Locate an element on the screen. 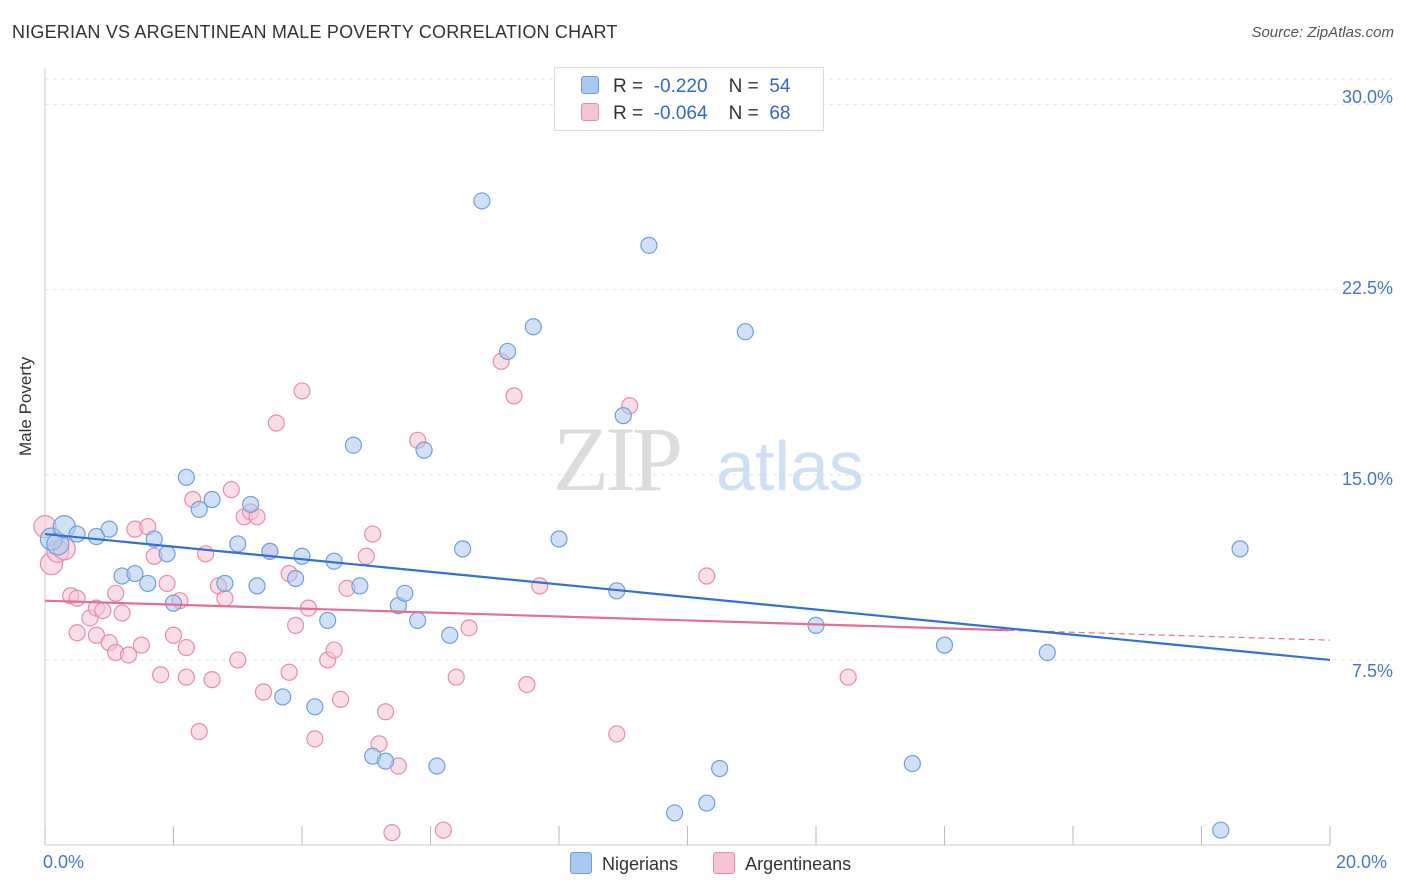  n-value-nigerians: 54 is located at coordinates (780, 86).